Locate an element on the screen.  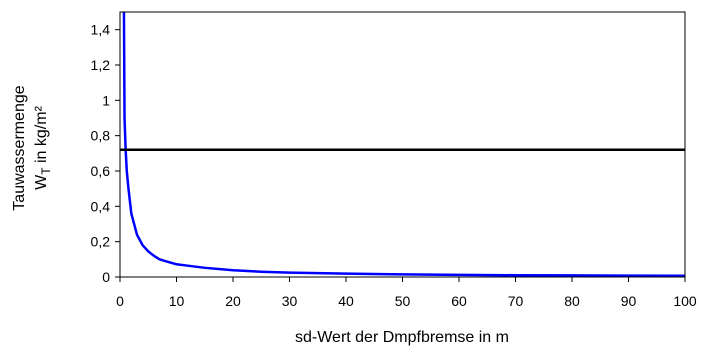
x-tick-label: 30 is located at coordinates (290, 301).